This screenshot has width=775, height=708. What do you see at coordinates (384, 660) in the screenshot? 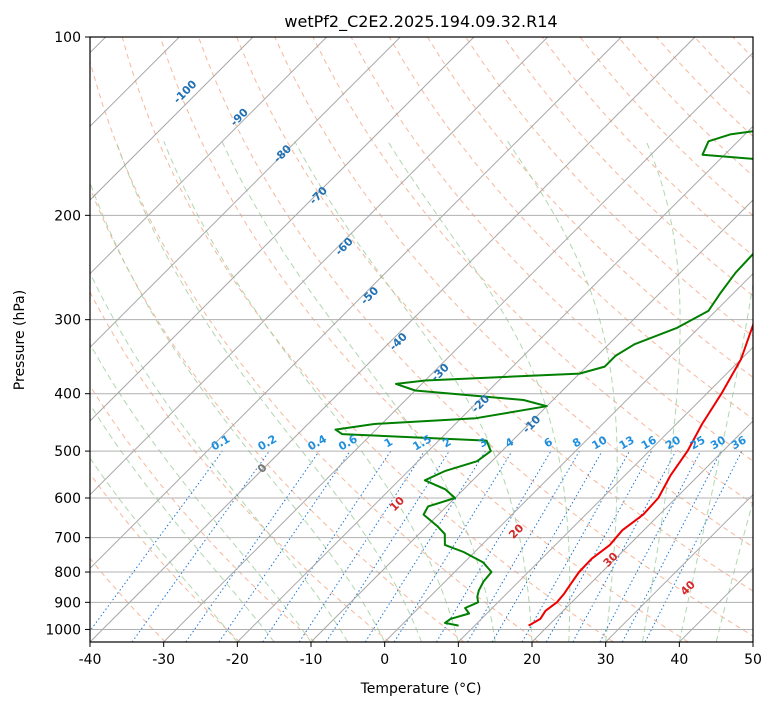
I see `x-tick-label: 0` at bounding box center [384, 660].